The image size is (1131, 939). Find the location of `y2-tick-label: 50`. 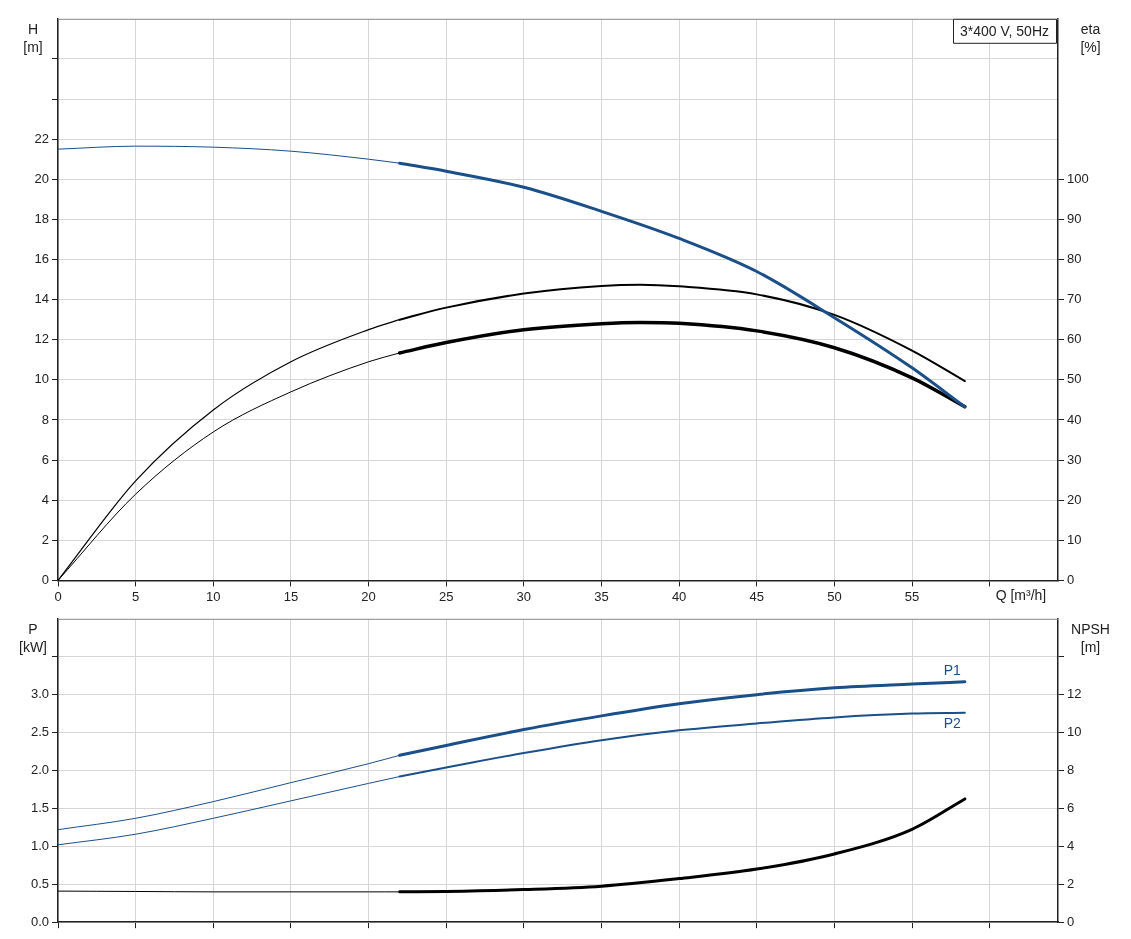

y2-tick-label: 50 is located at coordinates (1074, 379).